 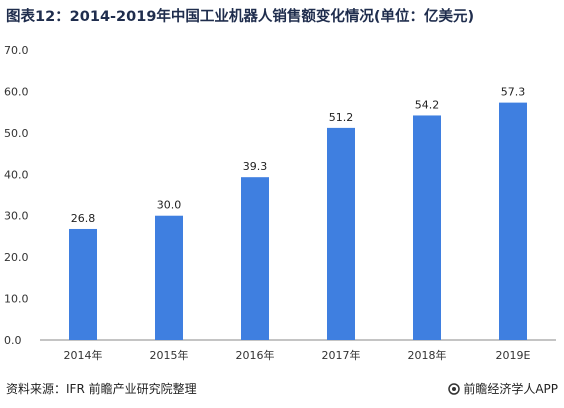 I want to click on y-tick-label: 60.0, so click(x=16, y=91).